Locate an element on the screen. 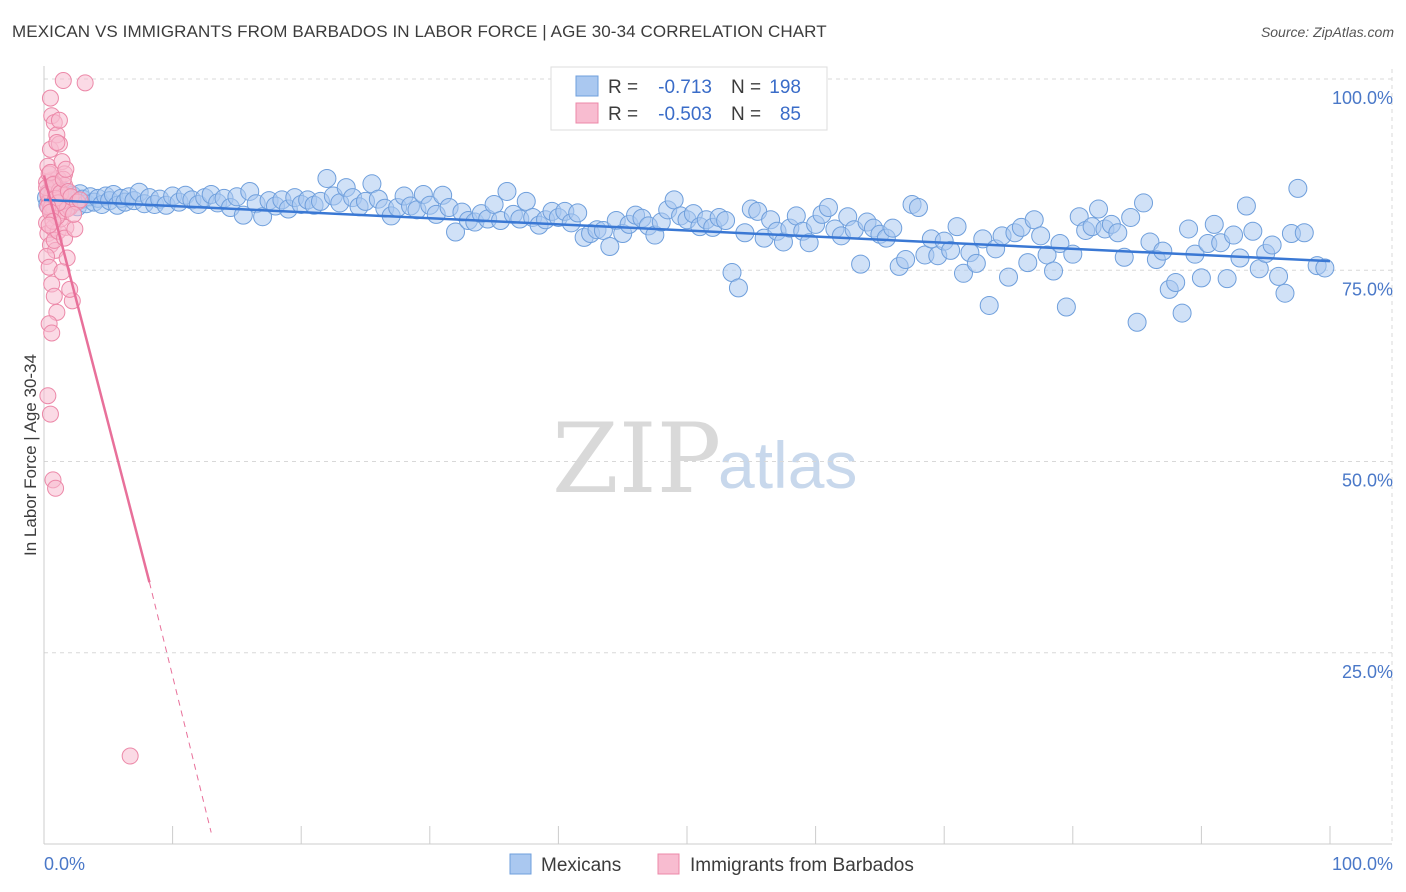  x-tick-label: 100.0% is located at coordinates (1362, 864).